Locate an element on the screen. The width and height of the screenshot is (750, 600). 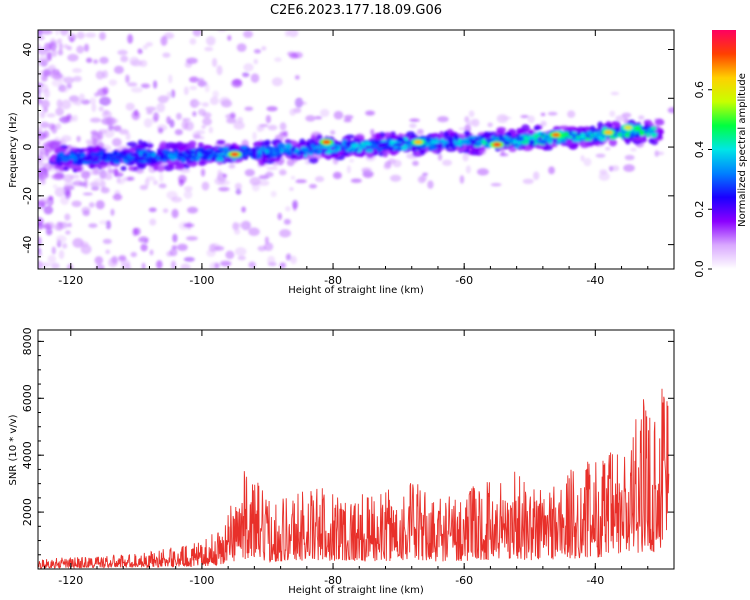
x-tick-label: -80 is located at coordinates (333, 580).